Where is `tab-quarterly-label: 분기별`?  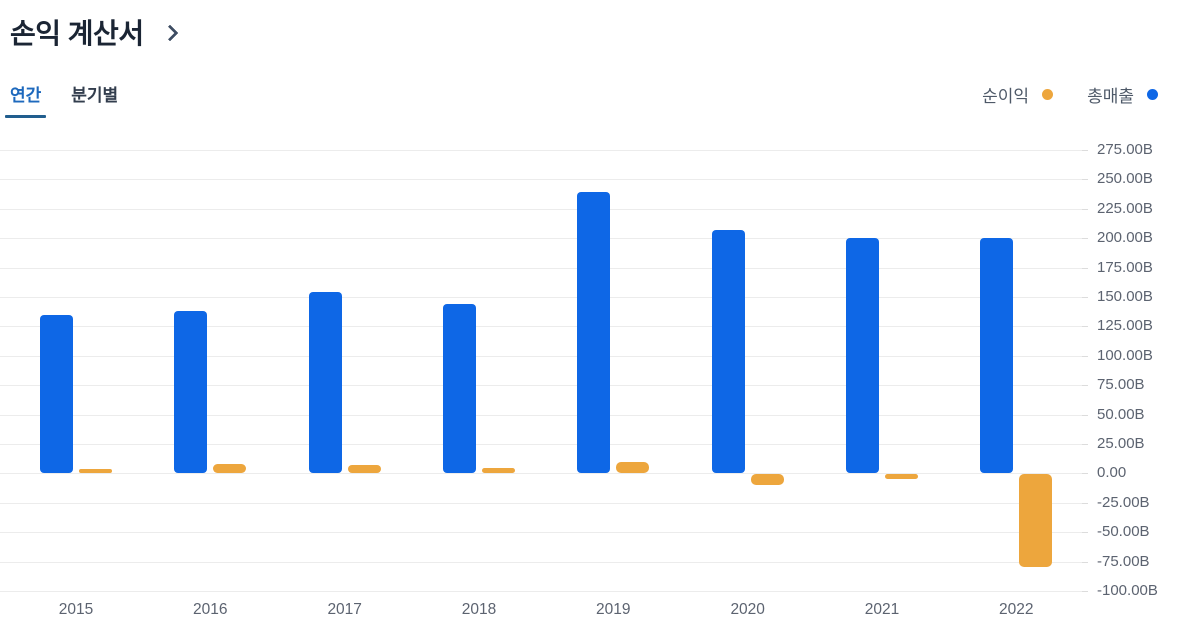 tab-quarterly-label: 분기별 is located at coordinates (95, 95).